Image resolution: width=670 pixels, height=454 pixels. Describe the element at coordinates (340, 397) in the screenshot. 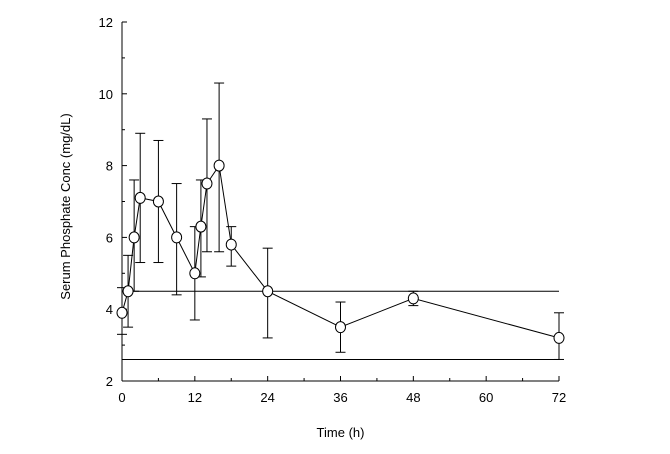

I see `x-tick-label: 36` at that location.